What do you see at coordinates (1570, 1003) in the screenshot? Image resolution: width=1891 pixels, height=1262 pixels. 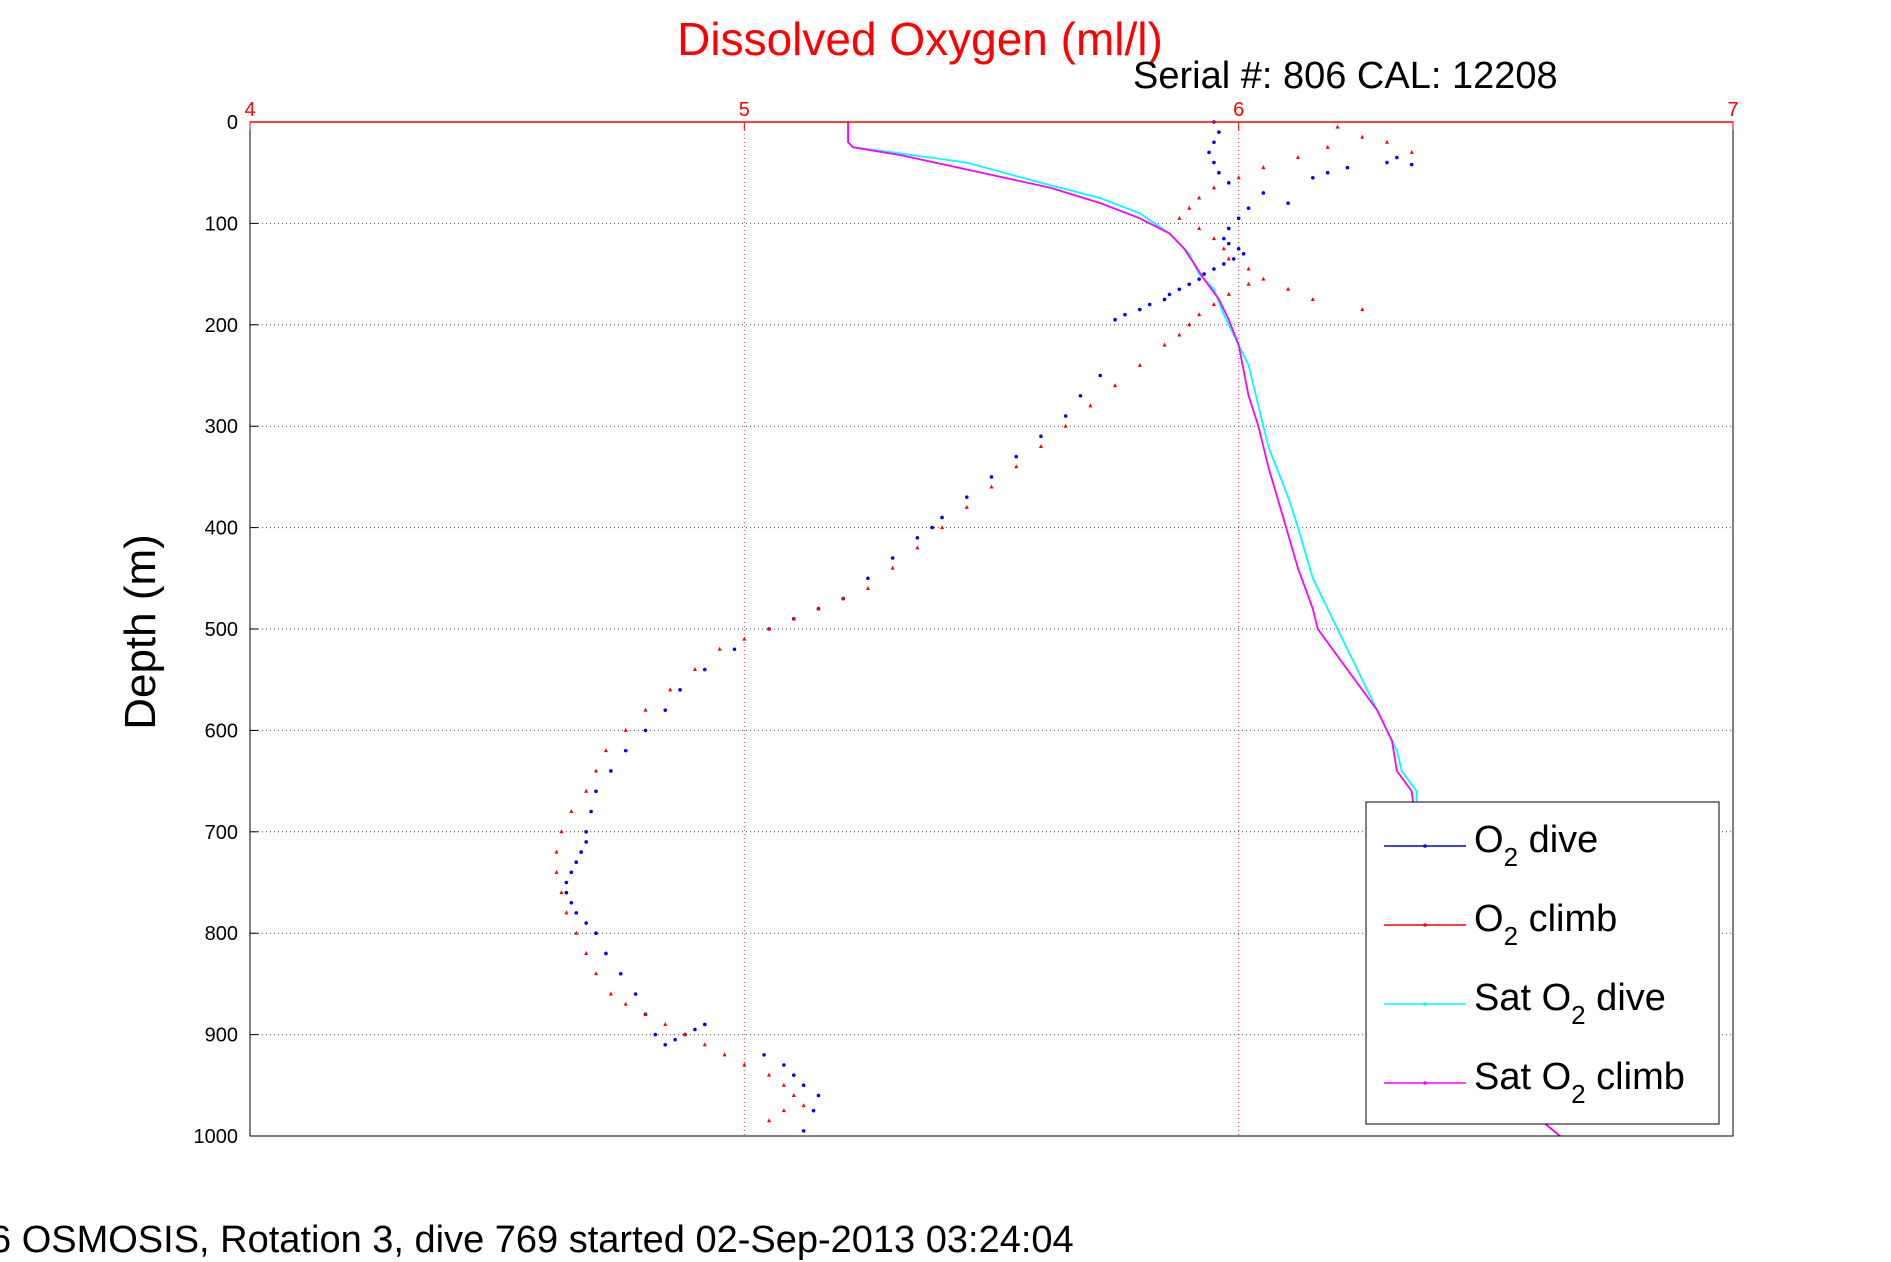 I see `legend-label-sat_dive: Sat O2 dive` at bounding box center [1570, 1003].